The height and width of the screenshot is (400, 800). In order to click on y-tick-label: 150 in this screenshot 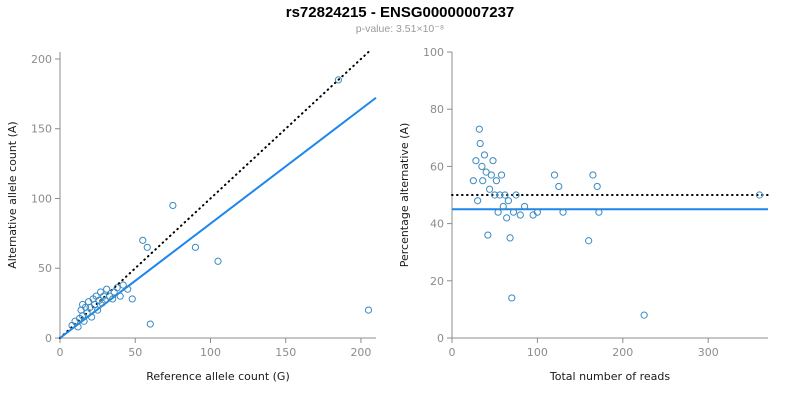, I will do `click(41, 129)`.